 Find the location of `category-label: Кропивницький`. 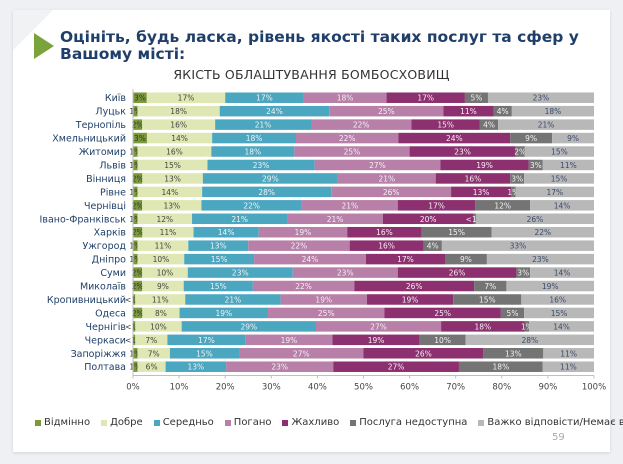

category-label: Кропивницький is located at coordinates (86, 300).